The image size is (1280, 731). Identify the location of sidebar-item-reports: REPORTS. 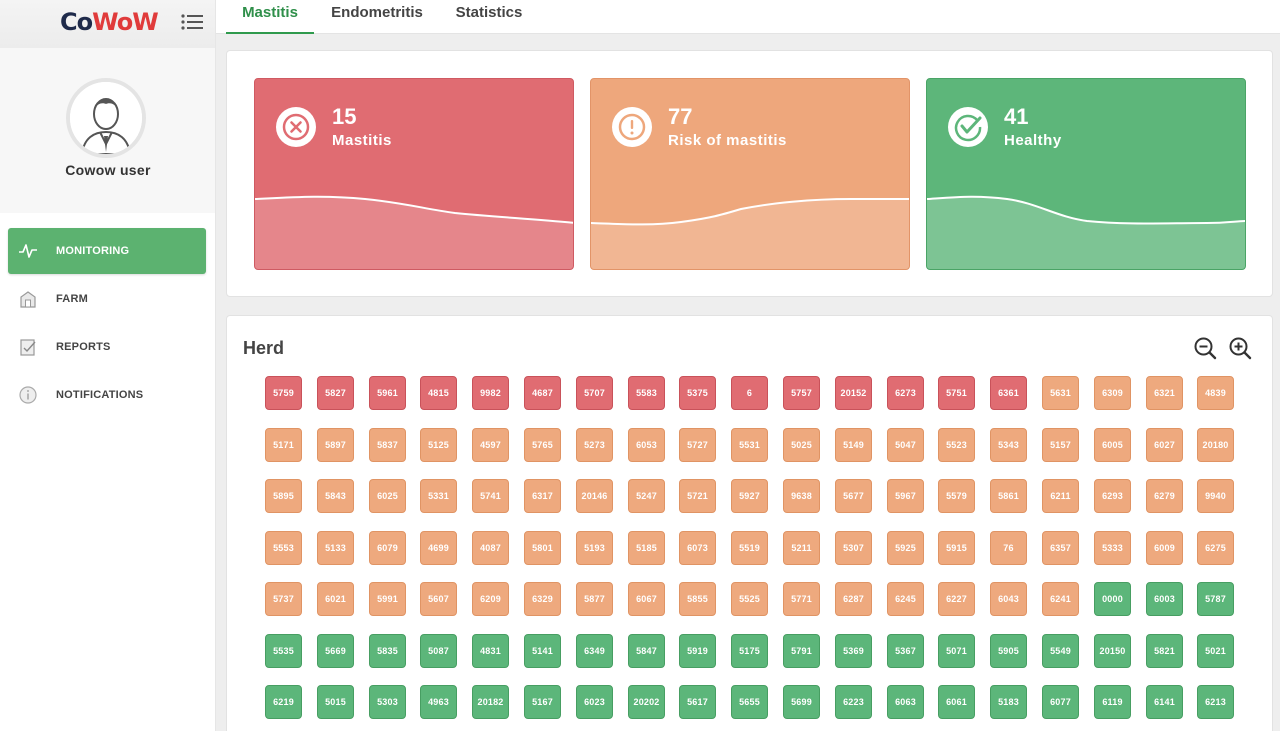
(107, 347).